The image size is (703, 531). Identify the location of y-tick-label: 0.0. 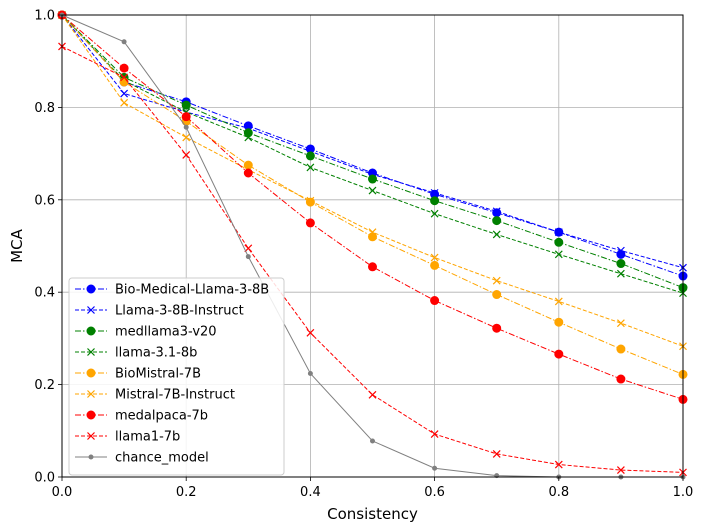
(44, 478).